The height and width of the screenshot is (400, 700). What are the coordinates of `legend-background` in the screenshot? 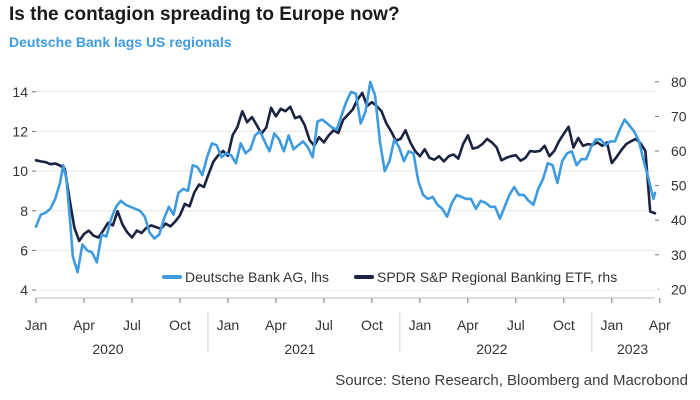 It's located at (408, 276).